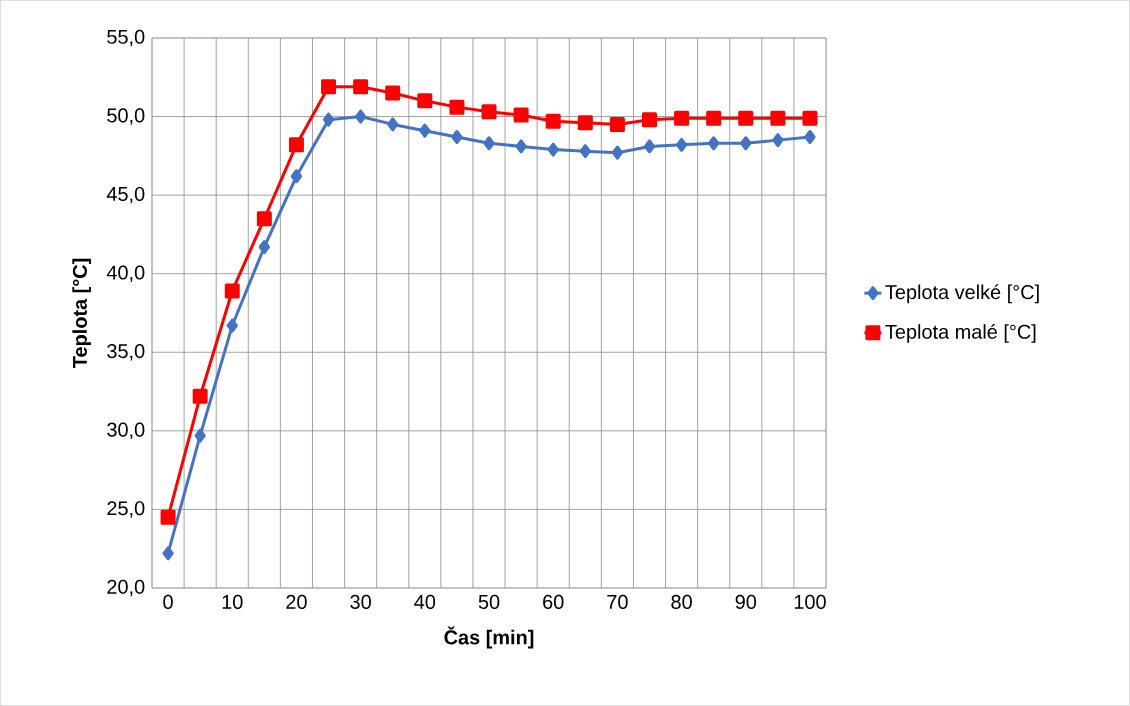 The image size is (1130, 706). Describe the element at coordinates (126, 352) in the screenshot. I see `y-tick-label: 35,0` at that location.